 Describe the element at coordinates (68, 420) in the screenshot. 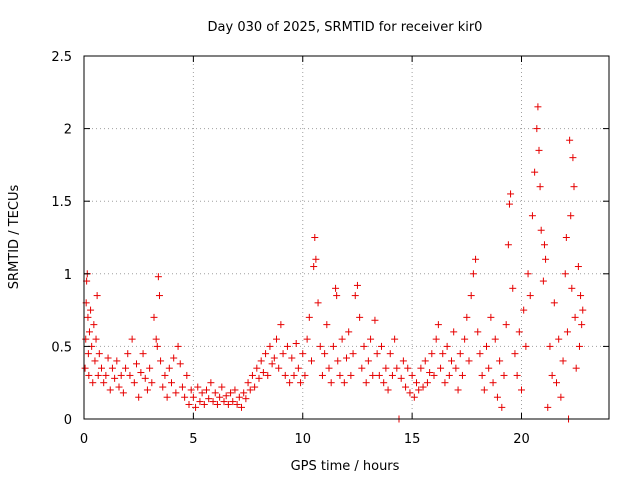

I see `y-tick-label: 0` at that location.